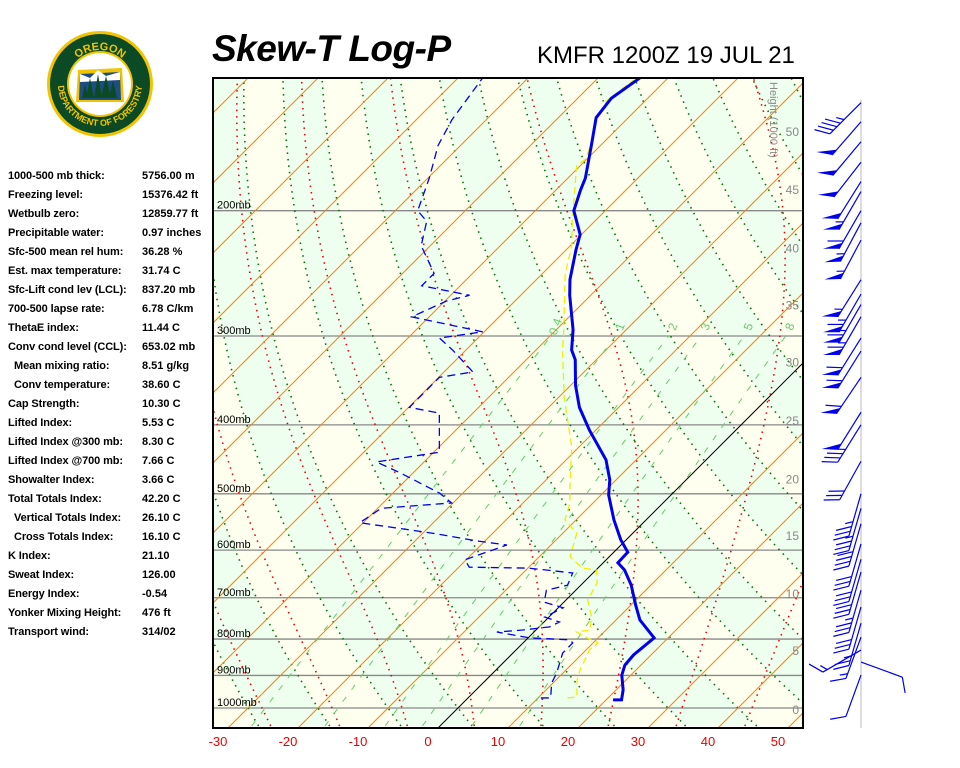 The image size is (960, 768). What do you see at coordinates (110, 443) in the screenshot?
I see `stat-row: Lifted Index @300 mb: 8.30 C` at bounding box center [110, 443].